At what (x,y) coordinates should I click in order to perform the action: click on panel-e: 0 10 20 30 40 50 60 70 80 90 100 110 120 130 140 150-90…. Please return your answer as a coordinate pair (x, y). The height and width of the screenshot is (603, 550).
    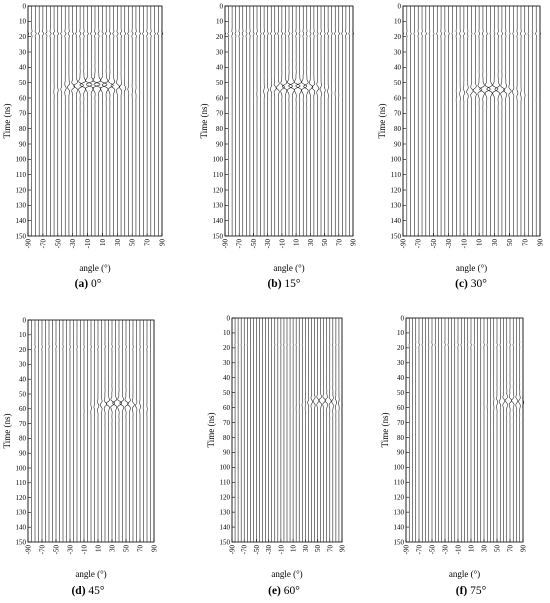
    Looking at the image, I should click on (276, 446).